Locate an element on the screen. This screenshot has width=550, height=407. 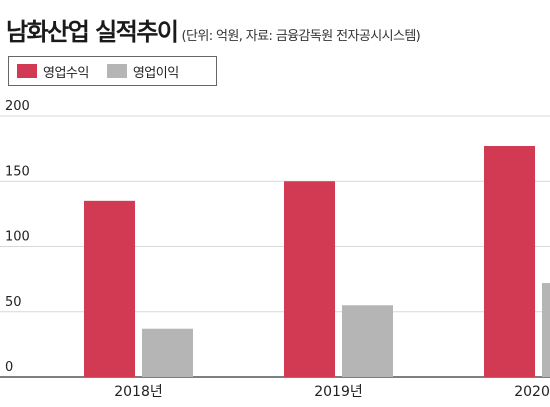
y-tick-label-150: 150 is located at coordinates (17, 171).